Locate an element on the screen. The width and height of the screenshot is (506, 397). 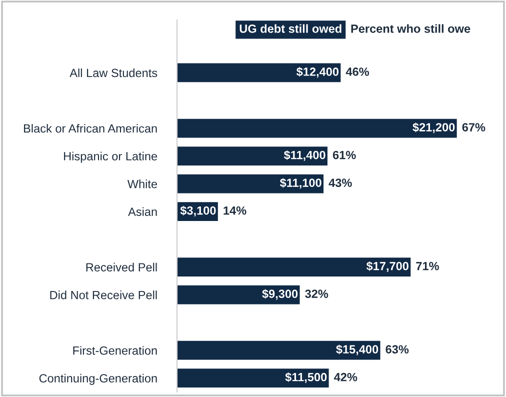
data-label: $9,300 is located at coordinates (280, 294).